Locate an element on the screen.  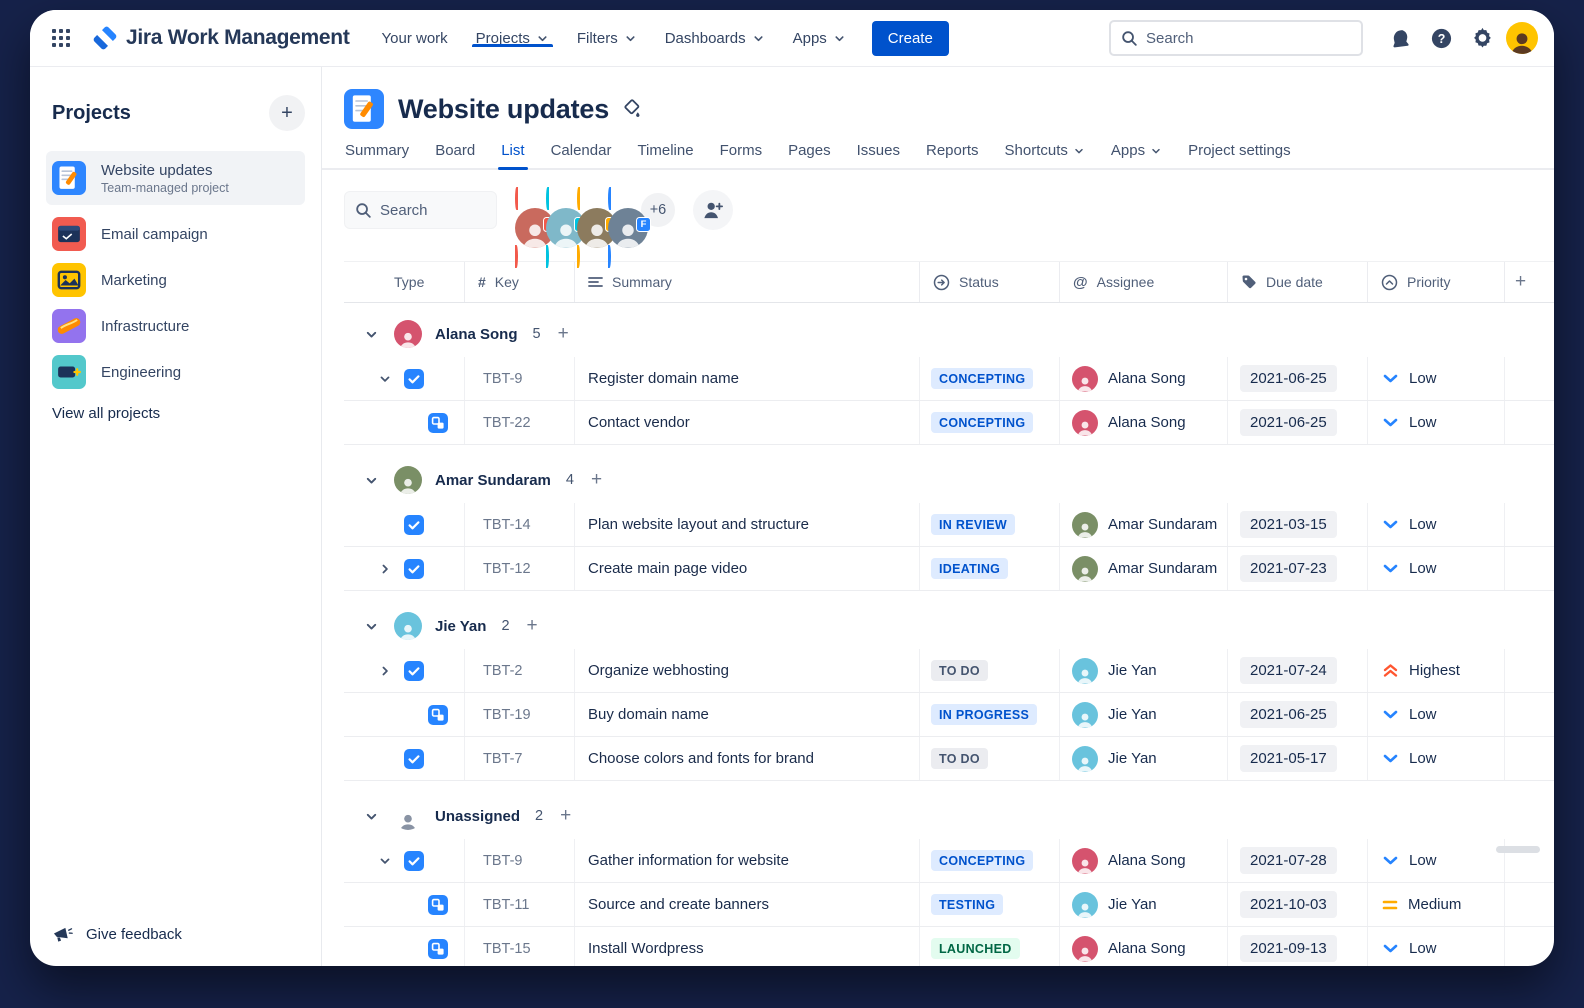
issue-summary: Register domain name is located at coordinates (746, 378).